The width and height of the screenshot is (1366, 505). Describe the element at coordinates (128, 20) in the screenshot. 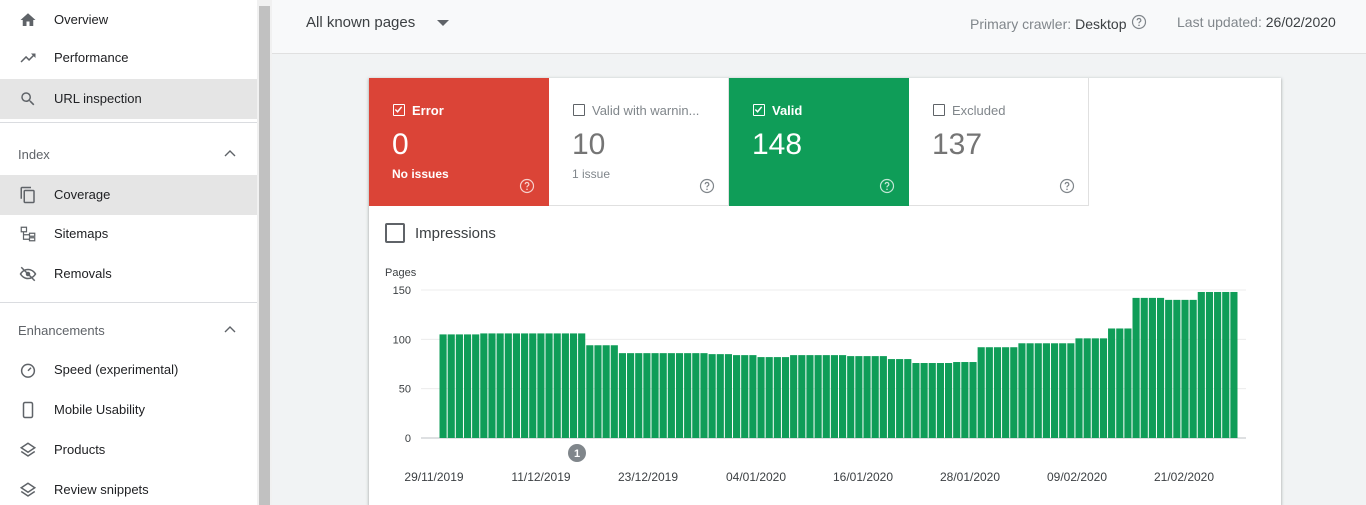

I see `nav-item-overview: Overview` at that location.